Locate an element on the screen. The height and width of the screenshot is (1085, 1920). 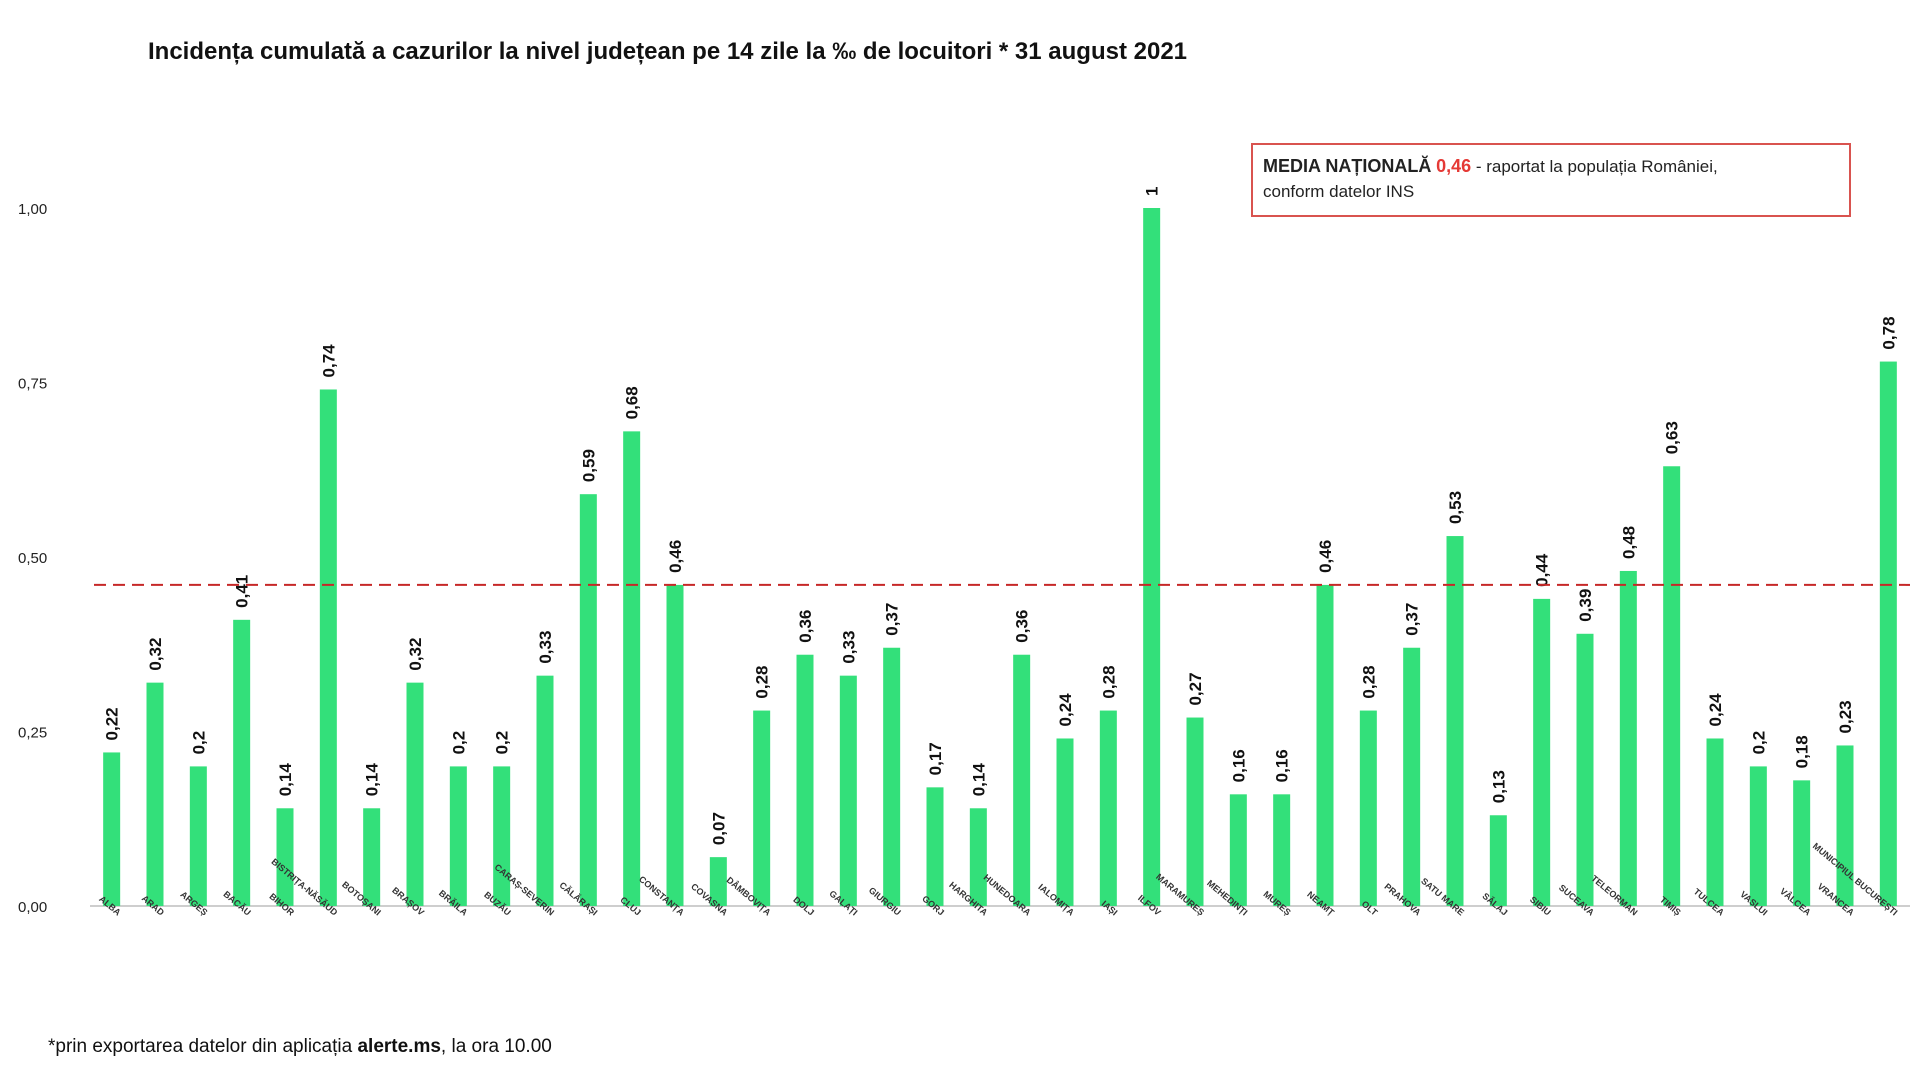
value-label: 0,22 is located at coordinates (112, 723).